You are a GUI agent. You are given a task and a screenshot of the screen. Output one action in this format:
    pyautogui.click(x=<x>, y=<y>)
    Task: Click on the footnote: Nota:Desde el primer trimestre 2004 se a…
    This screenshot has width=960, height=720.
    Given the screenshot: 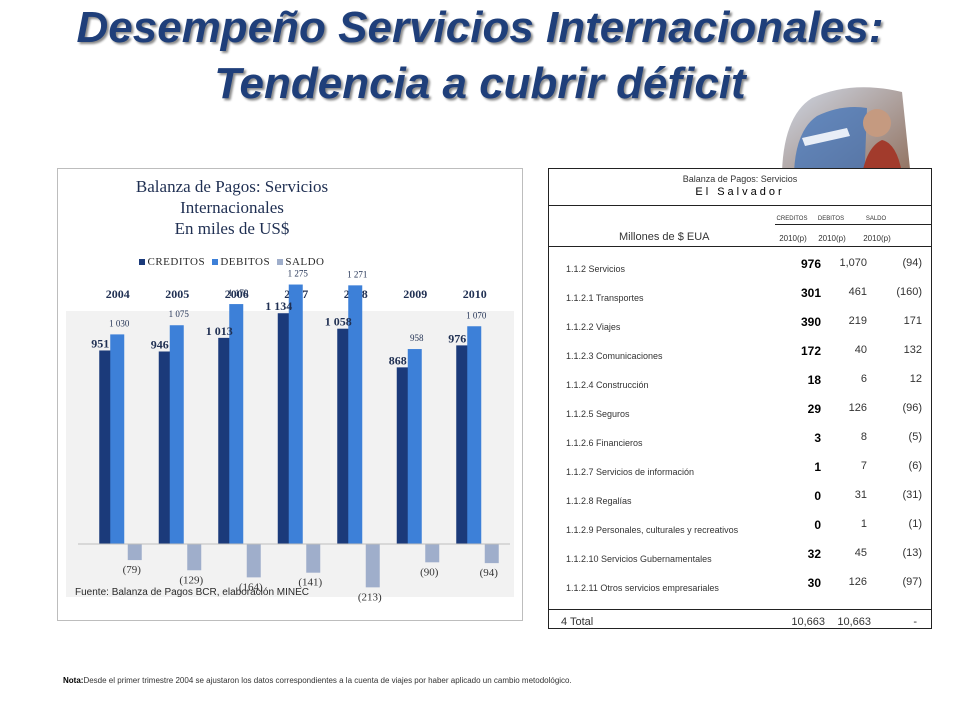 What is the action you would take?
    pyautogui.click(x=317, y=680)
    